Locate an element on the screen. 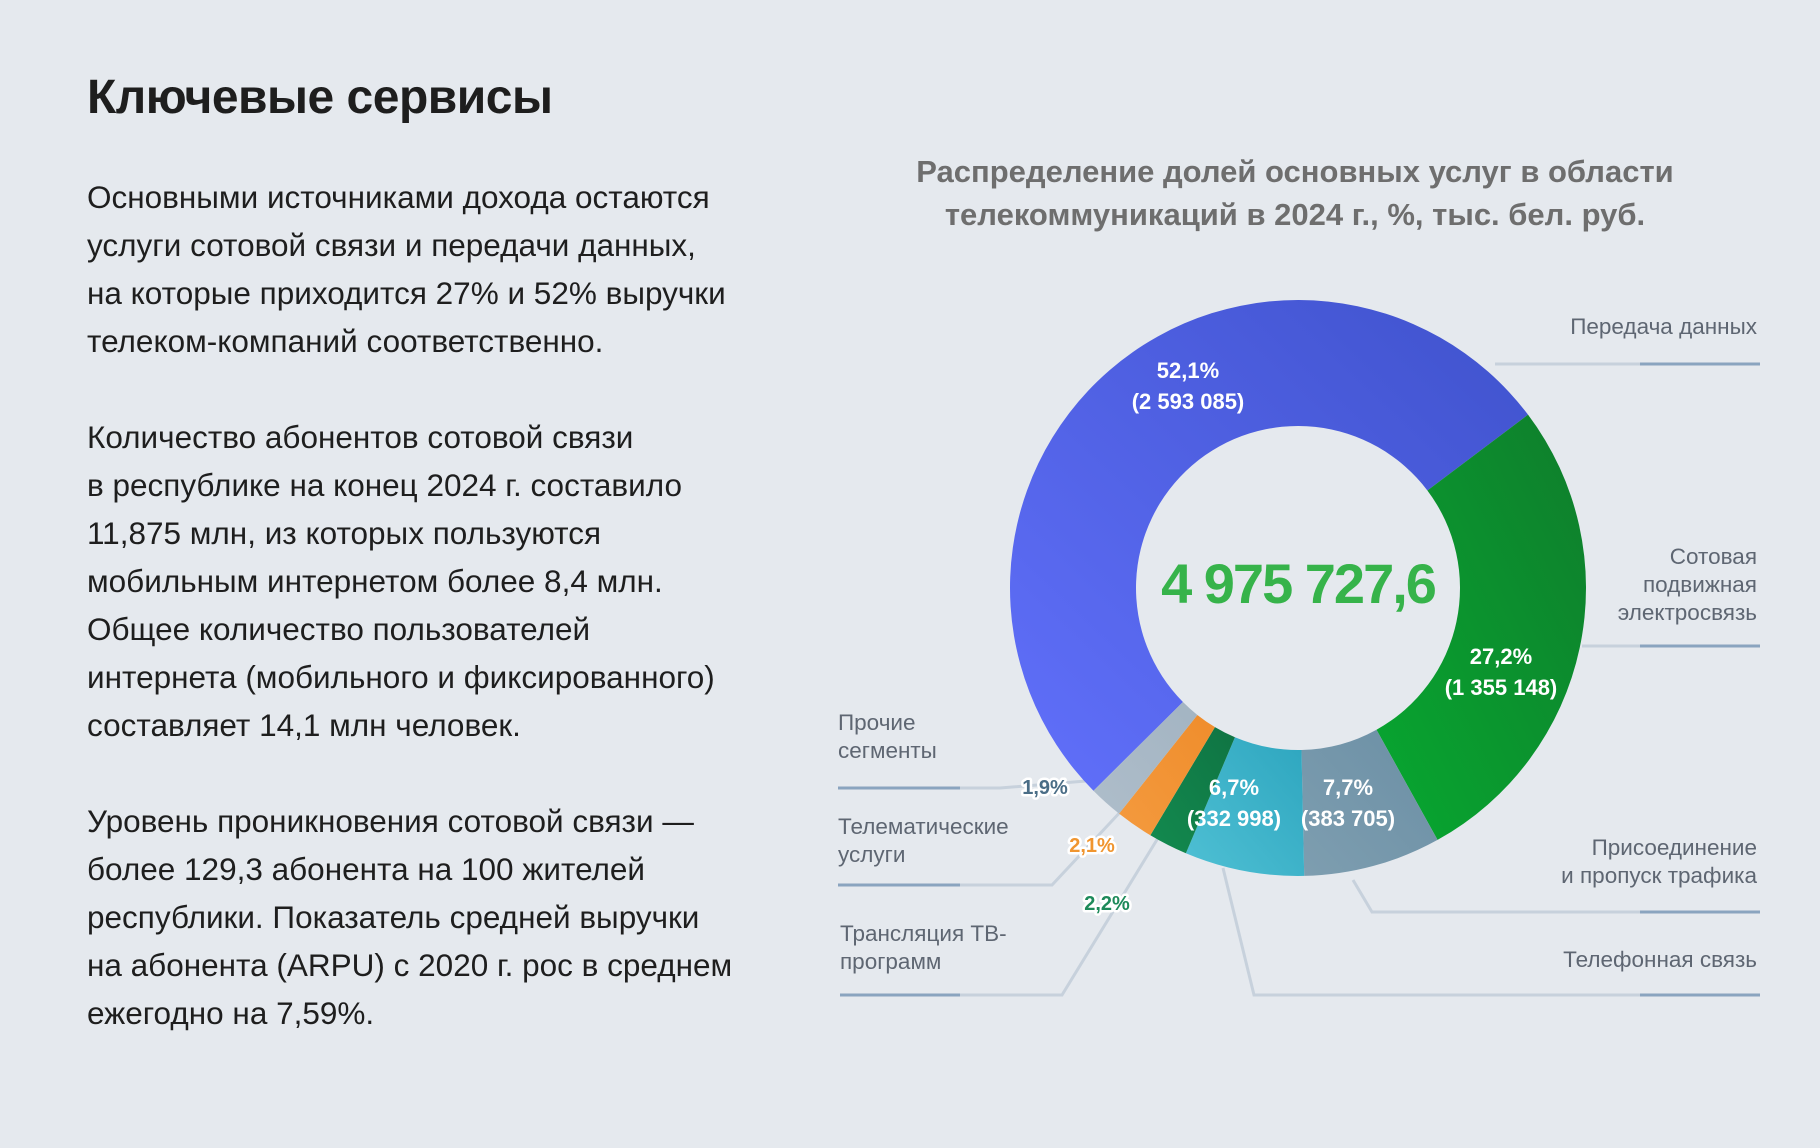 This screenshot has height=1148, width=1820. category-label-присоединение-и-пропуск-трафика: Присоединение и пропуск трафика is located at coordinates (1659, 861).